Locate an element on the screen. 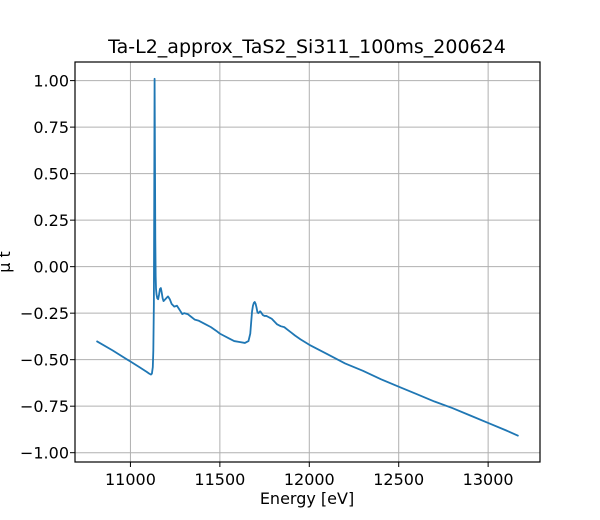  x-tick-label: 13000 is located at coordinates (488, 479).